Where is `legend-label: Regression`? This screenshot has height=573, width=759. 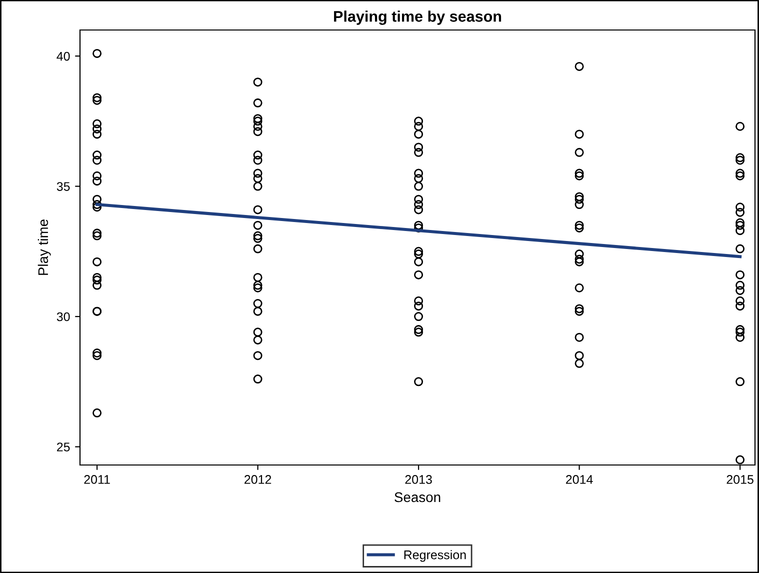
legend-label: Regression is located at coordinates (435, 556).